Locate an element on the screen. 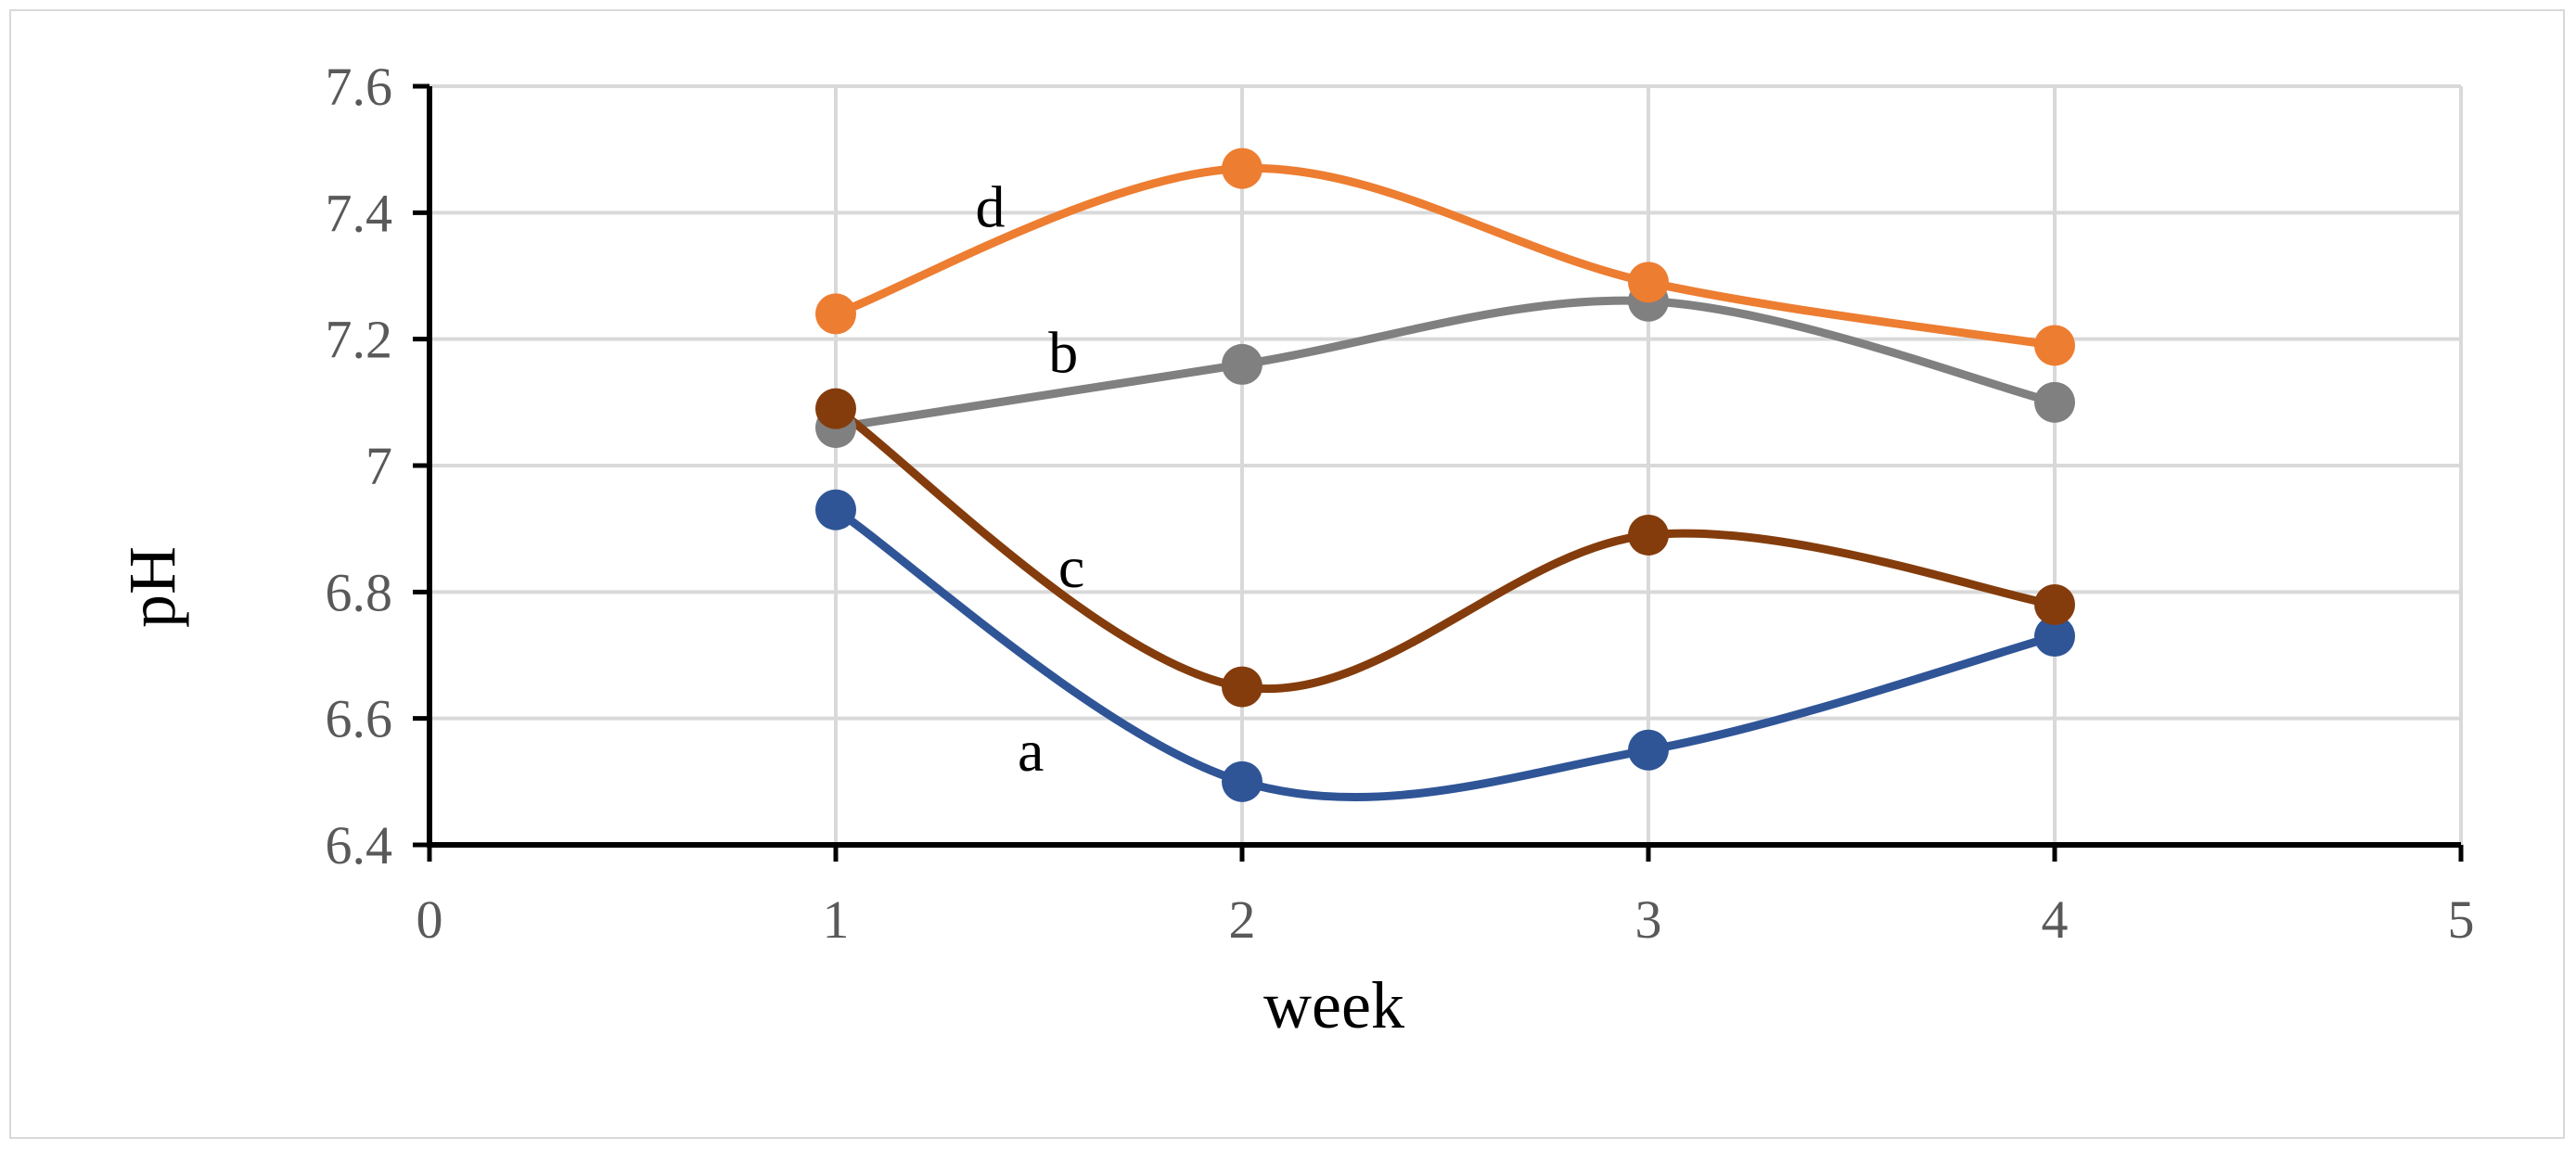 Image resolution: width=2576 pixels, height=1150 pixels. x-tick-label: 1 is located at coordinates (836, 919).